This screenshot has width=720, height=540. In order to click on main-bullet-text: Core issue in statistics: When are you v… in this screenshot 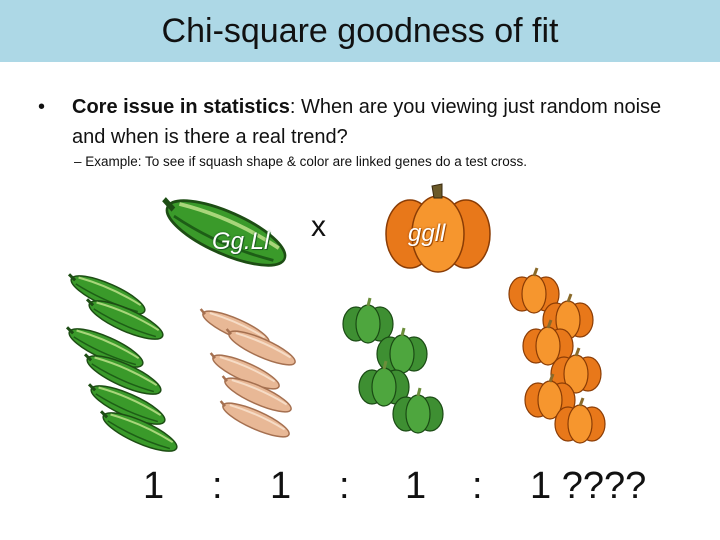, I will do `click(385, 122)`.